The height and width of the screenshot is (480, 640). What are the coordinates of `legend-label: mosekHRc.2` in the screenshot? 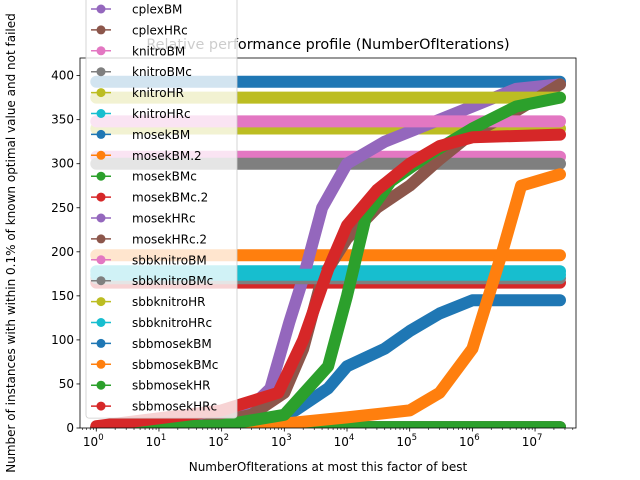 It's located at (169, 239).